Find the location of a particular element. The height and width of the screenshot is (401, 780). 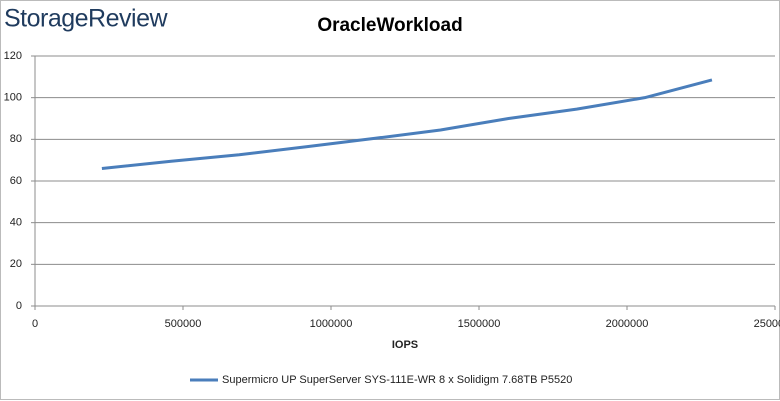

y-tick-label: 20 is located at coordinates (16, 264).